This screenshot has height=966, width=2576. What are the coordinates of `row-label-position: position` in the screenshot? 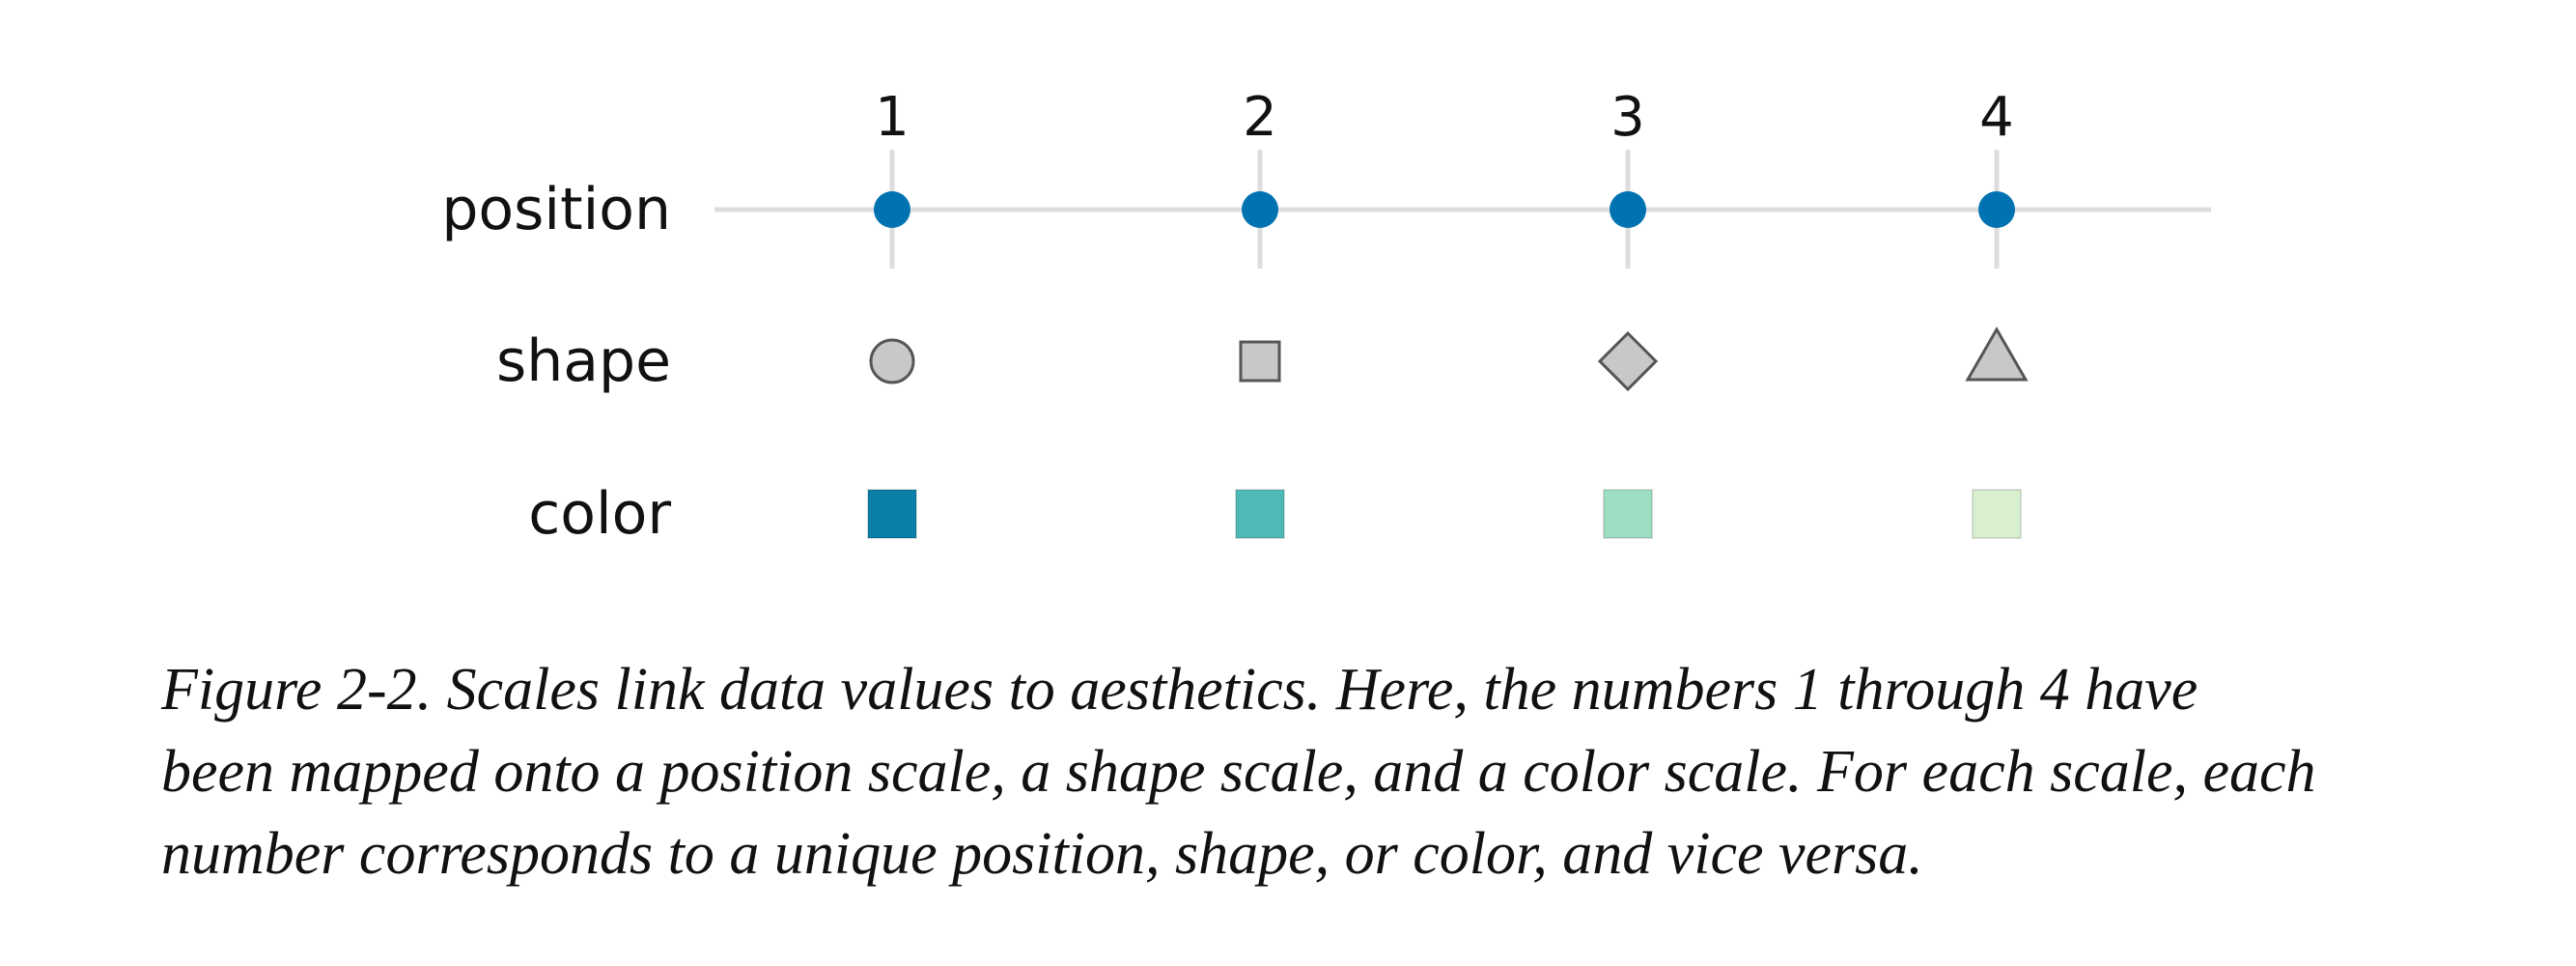 It's located at (556, 209).